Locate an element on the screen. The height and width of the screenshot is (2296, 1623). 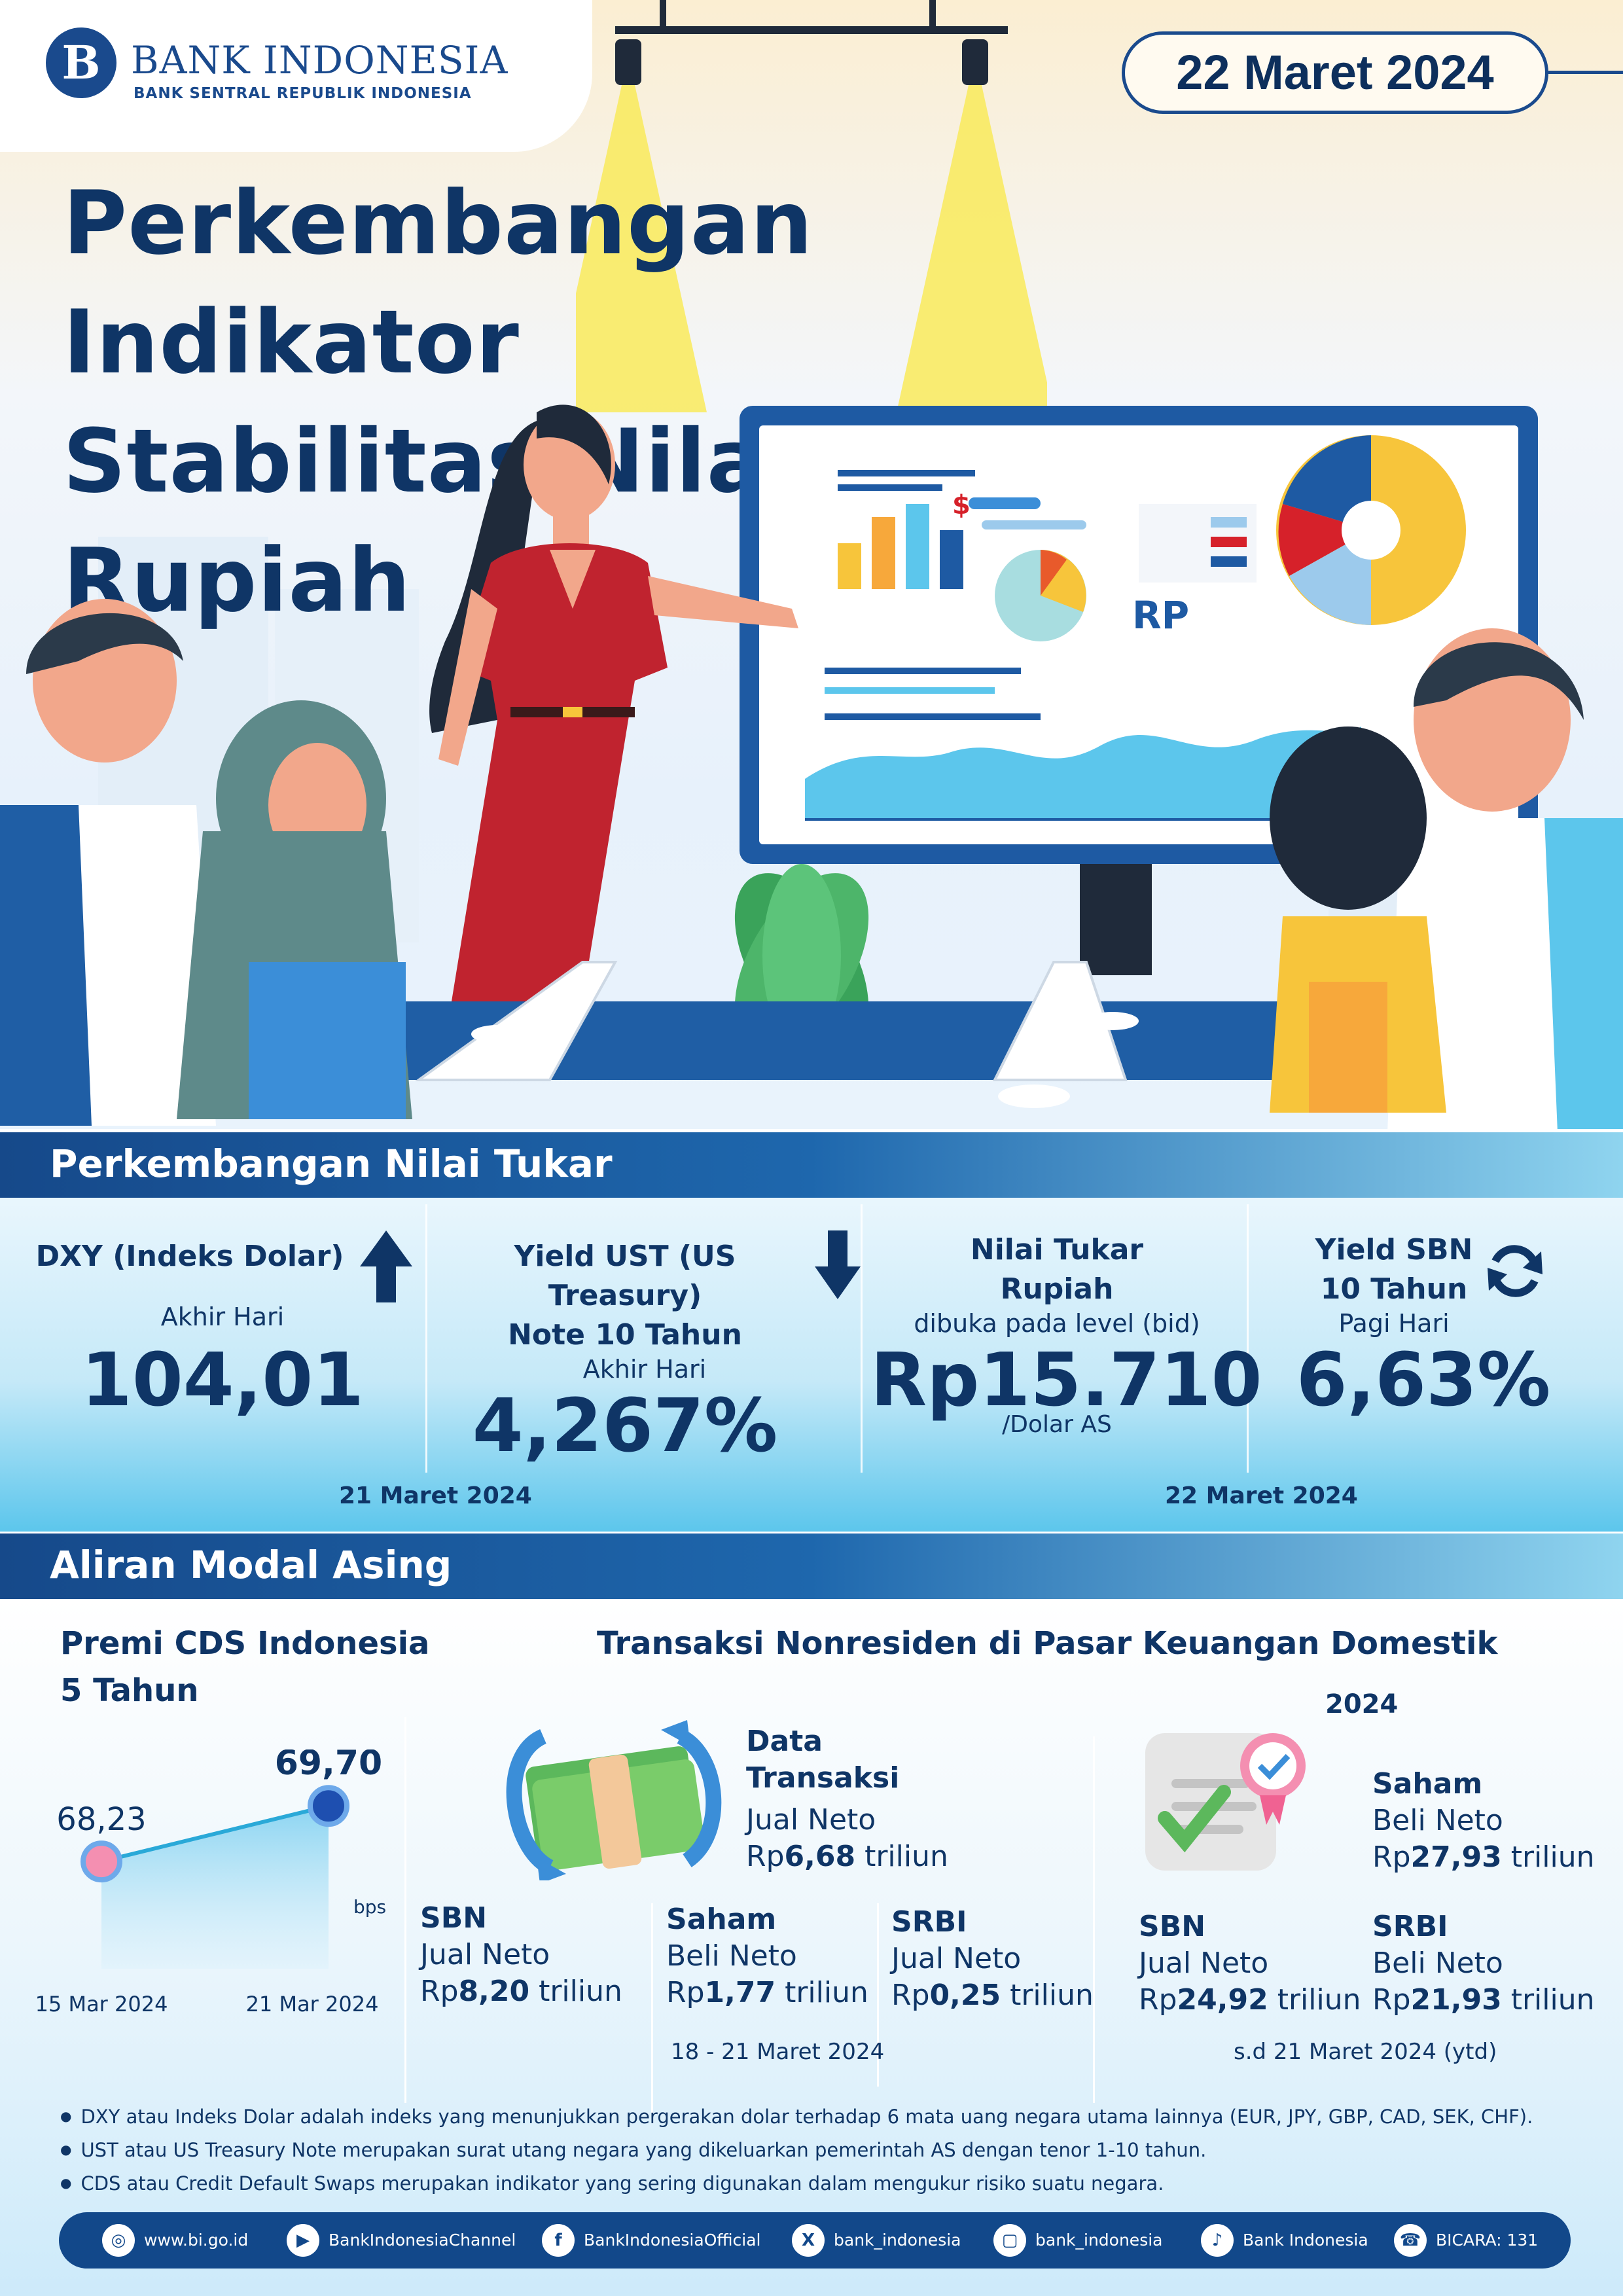
cds-line-chart: 68,23 15 Mar 2024 69,70 21 Mar 2024 bps is located at coordinates (211, 1883).